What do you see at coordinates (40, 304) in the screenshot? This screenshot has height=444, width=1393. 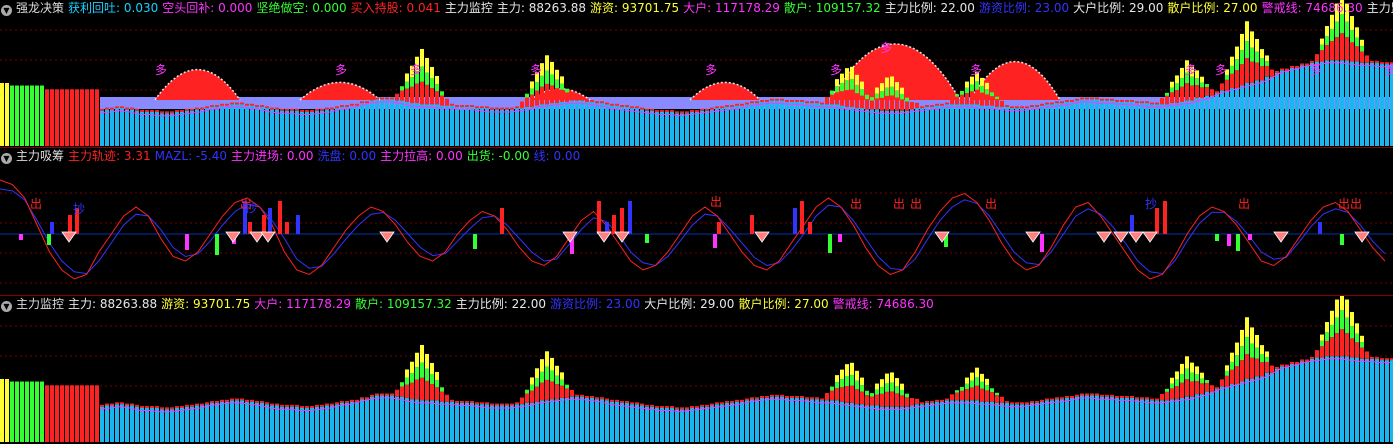 I see `panel3-title: 主力监控` at bounding box center [40, 304].